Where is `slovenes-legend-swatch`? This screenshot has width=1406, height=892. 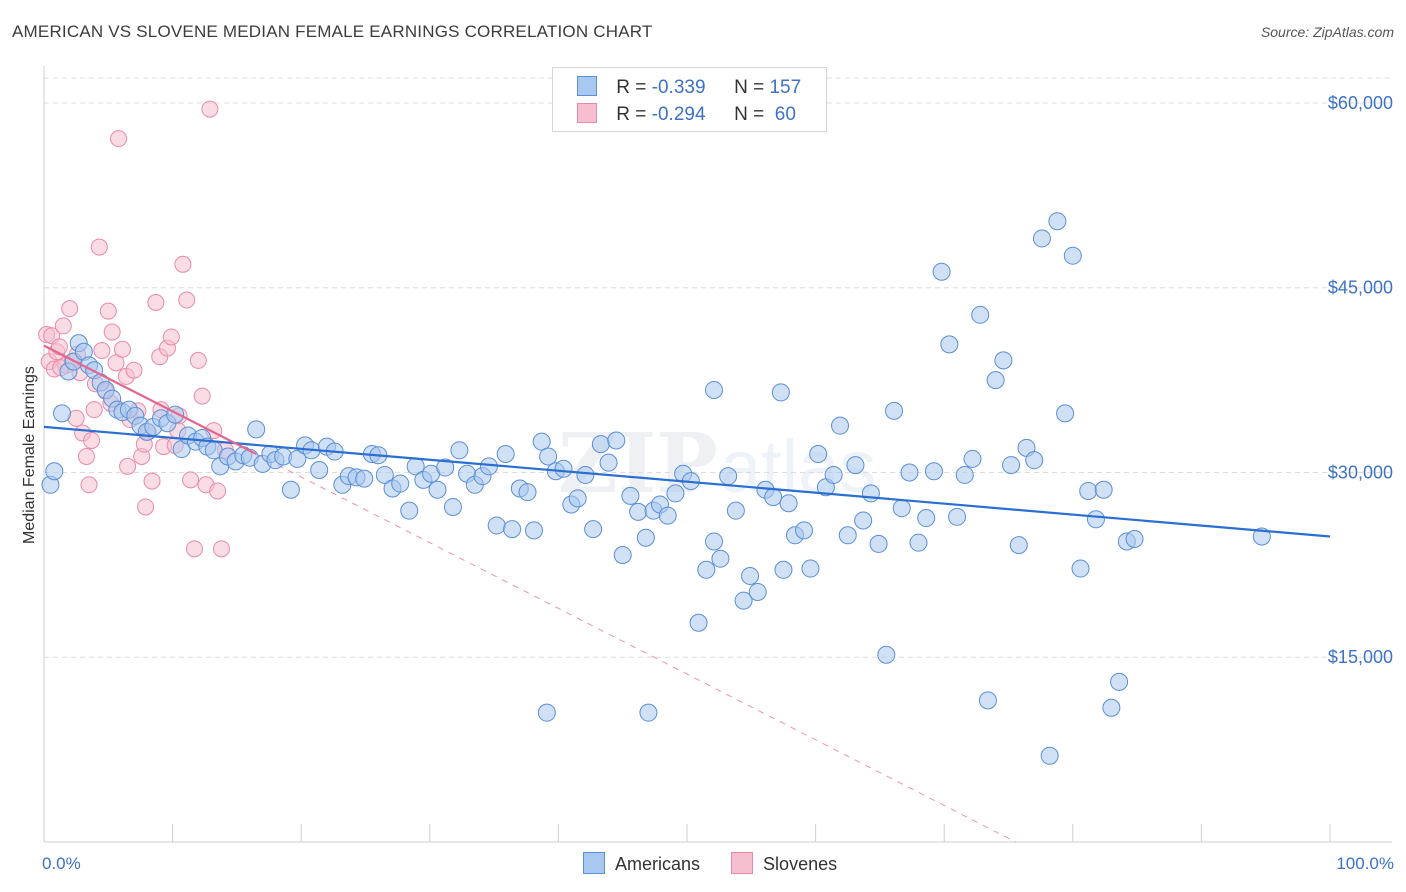 slovenes-legend-swatch is located at coordinates (742, 863).